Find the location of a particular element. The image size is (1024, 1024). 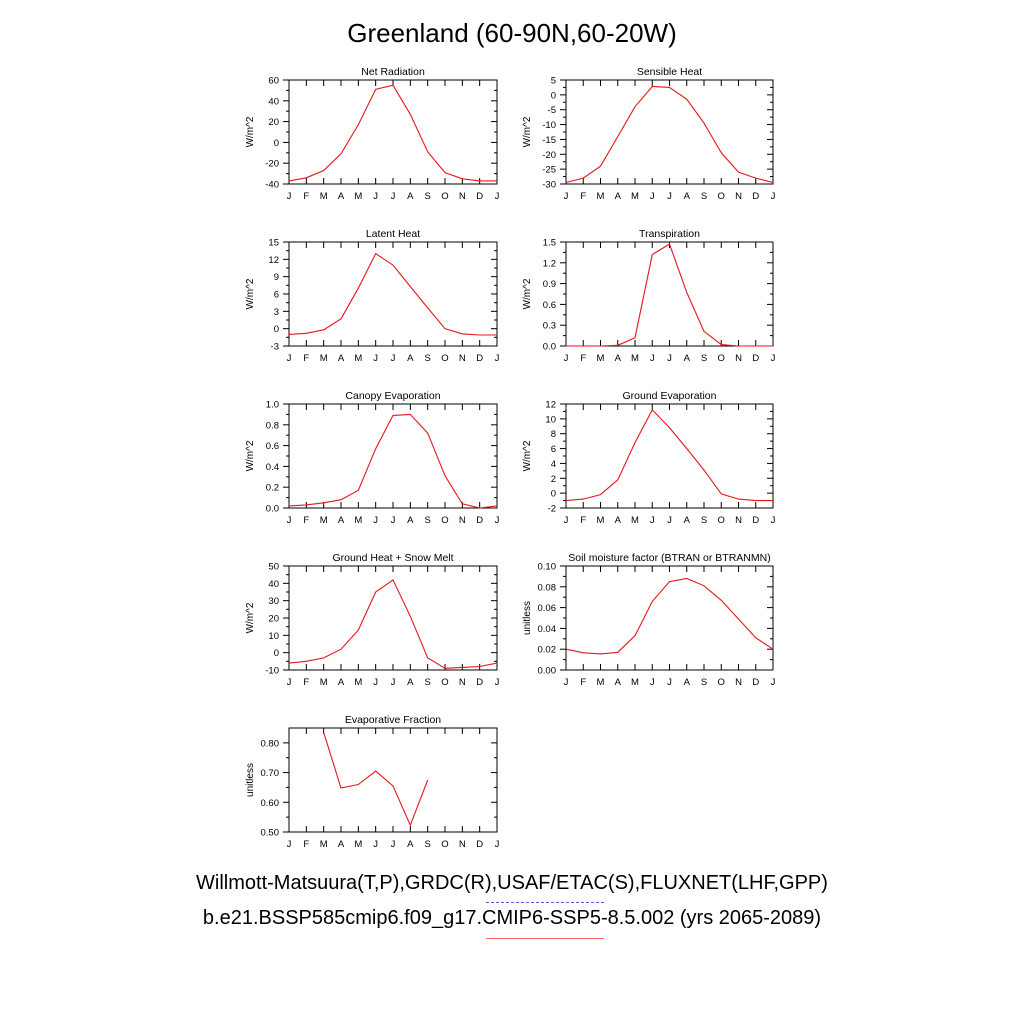

y-tick-label: 15 is located at coordinates (273, 243).